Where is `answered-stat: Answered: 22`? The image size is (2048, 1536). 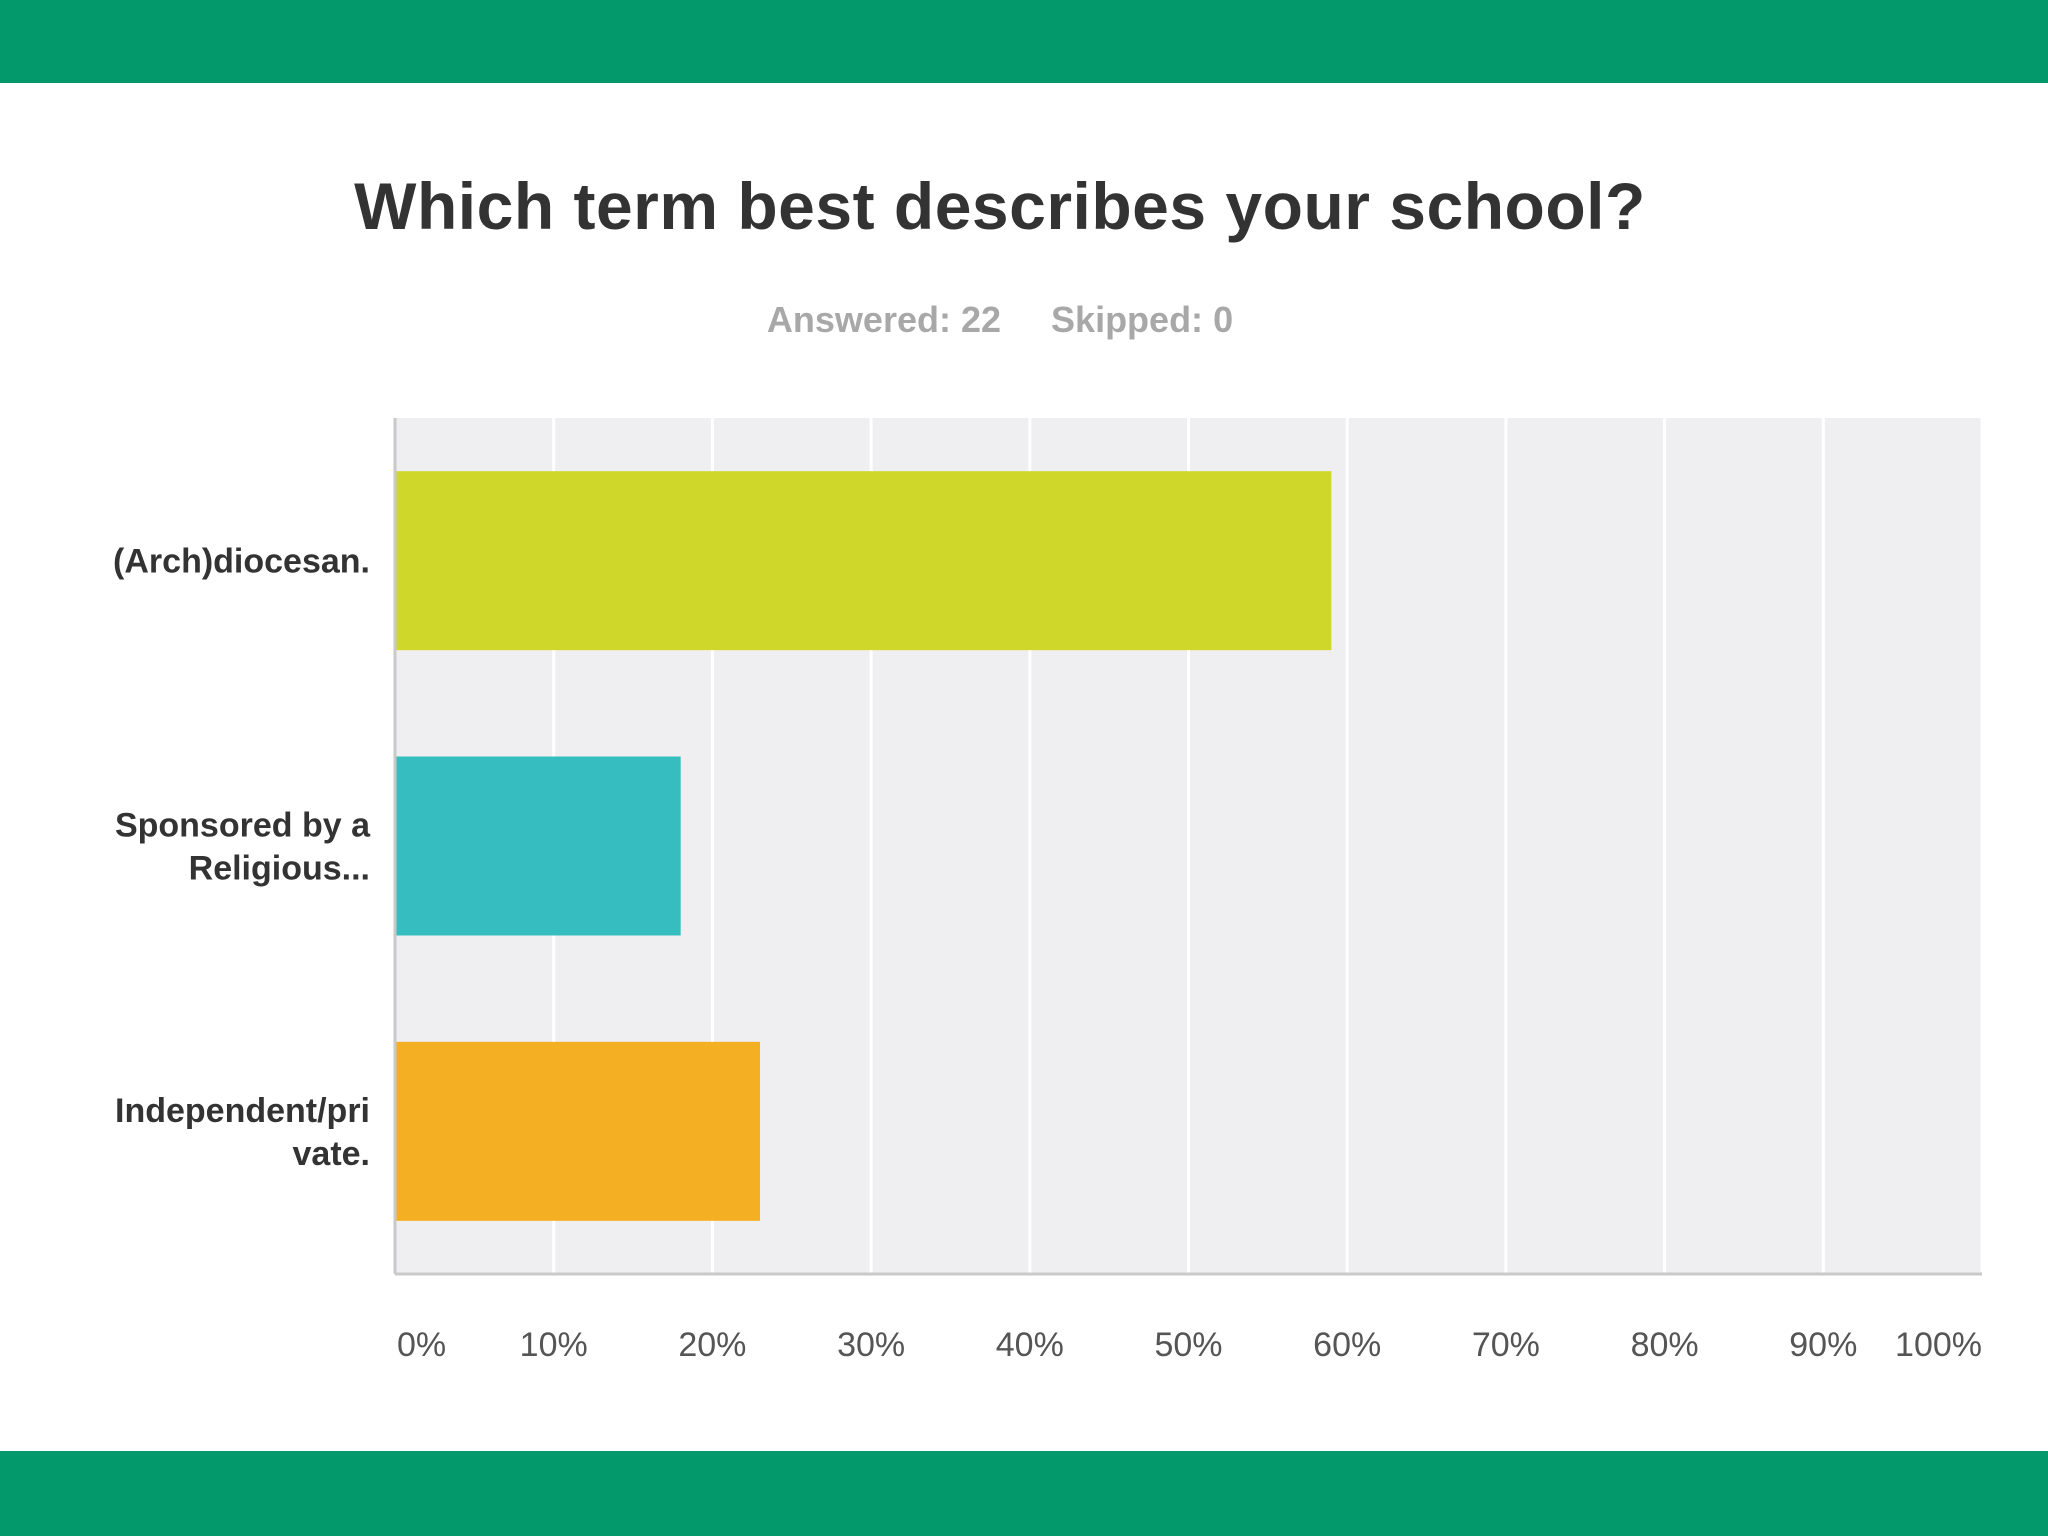
answered-stat: Answered: 22 is located at coordinates (884, 320).